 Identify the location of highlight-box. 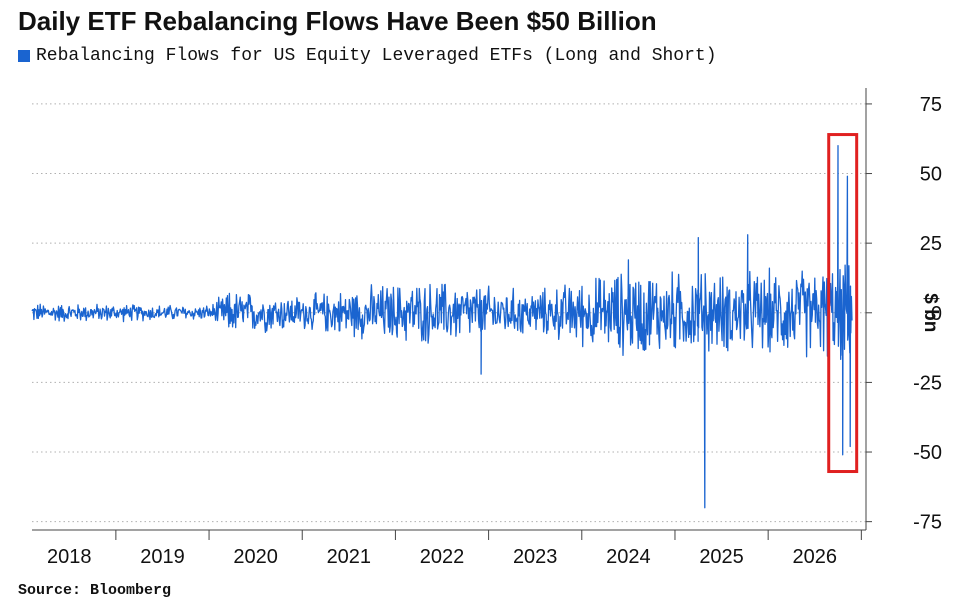
(843, 303).